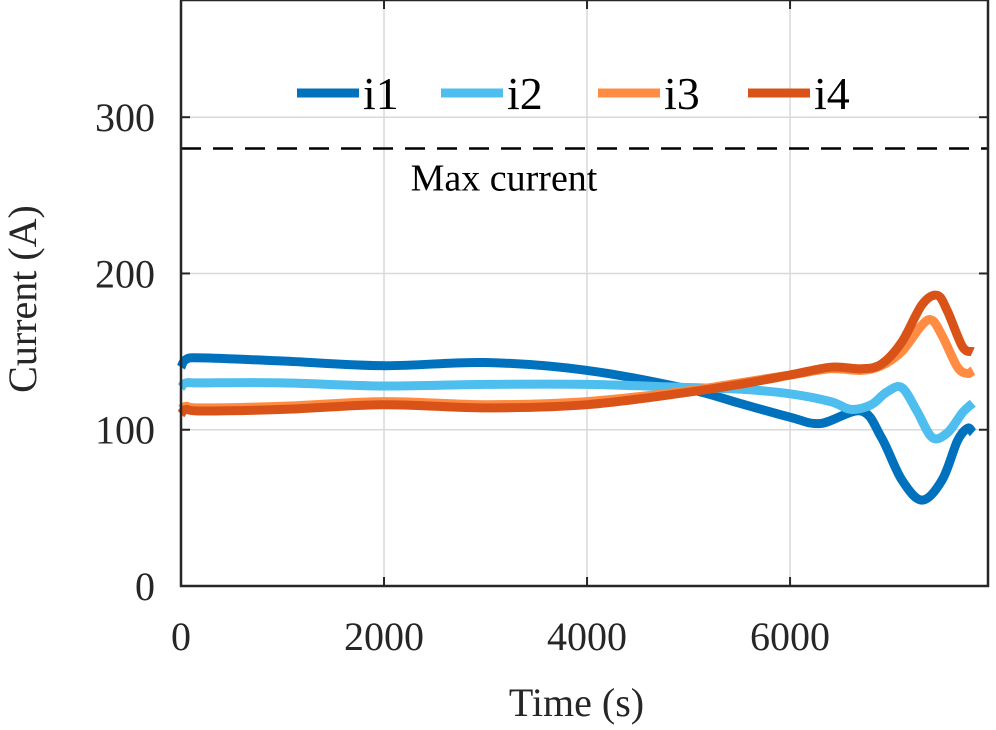 The width and height of the screenshot is (996, 730). Describe the element at coordinates (384, 636) in the screenshot. I see `x-tick-label: 2000` at that location.